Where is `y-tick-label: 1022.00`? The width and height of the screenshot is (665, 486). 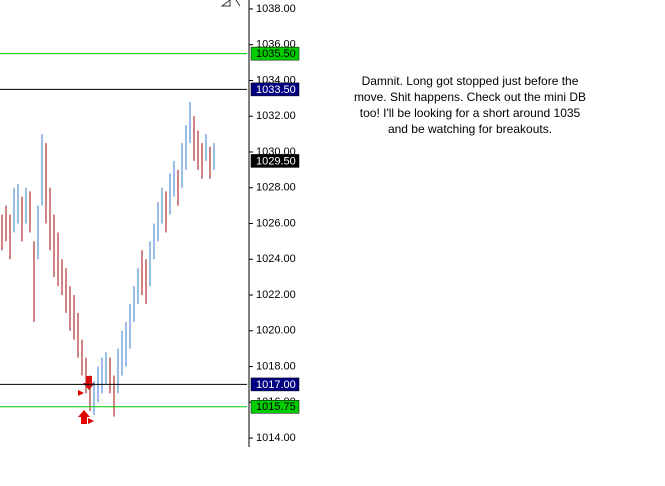
y-tick-label: 1022.00 is located at coordinates (276, 295).